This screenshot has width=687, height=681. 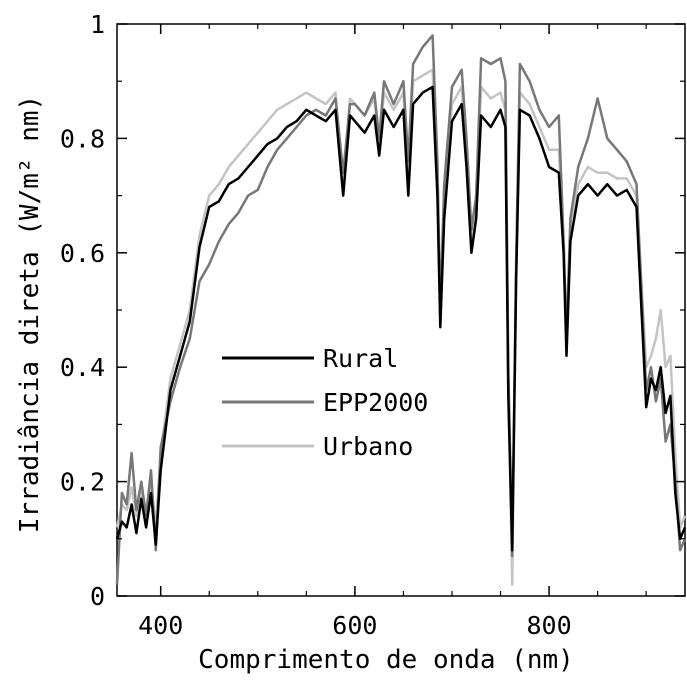 I want to click on y-axis-label: Irradiância direta (W/m² nm), so click(x=30, y=314).